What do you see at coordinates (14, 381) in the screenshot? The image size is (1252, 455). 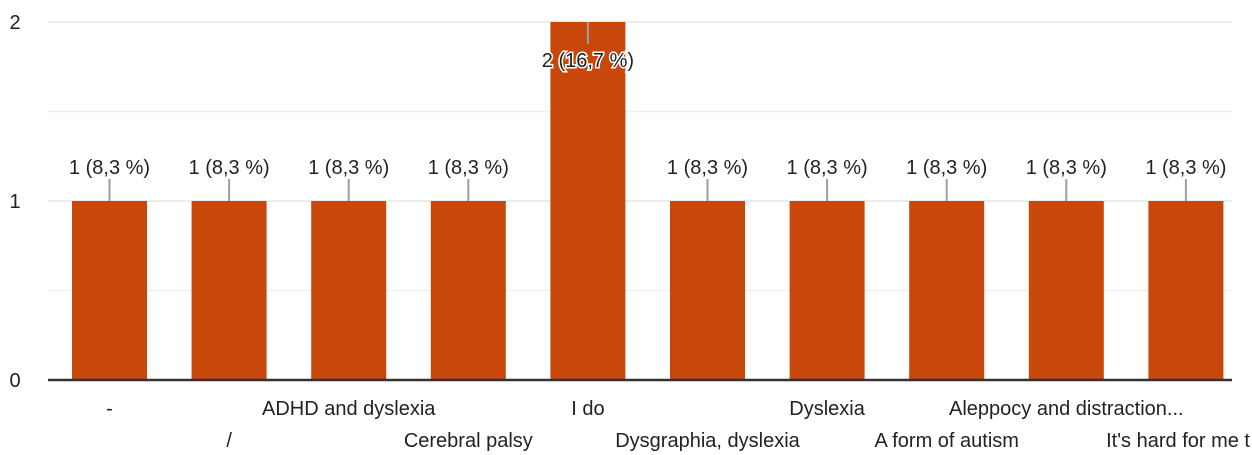 I see `y-tick-label: 0` at bounding box center [14, 381].